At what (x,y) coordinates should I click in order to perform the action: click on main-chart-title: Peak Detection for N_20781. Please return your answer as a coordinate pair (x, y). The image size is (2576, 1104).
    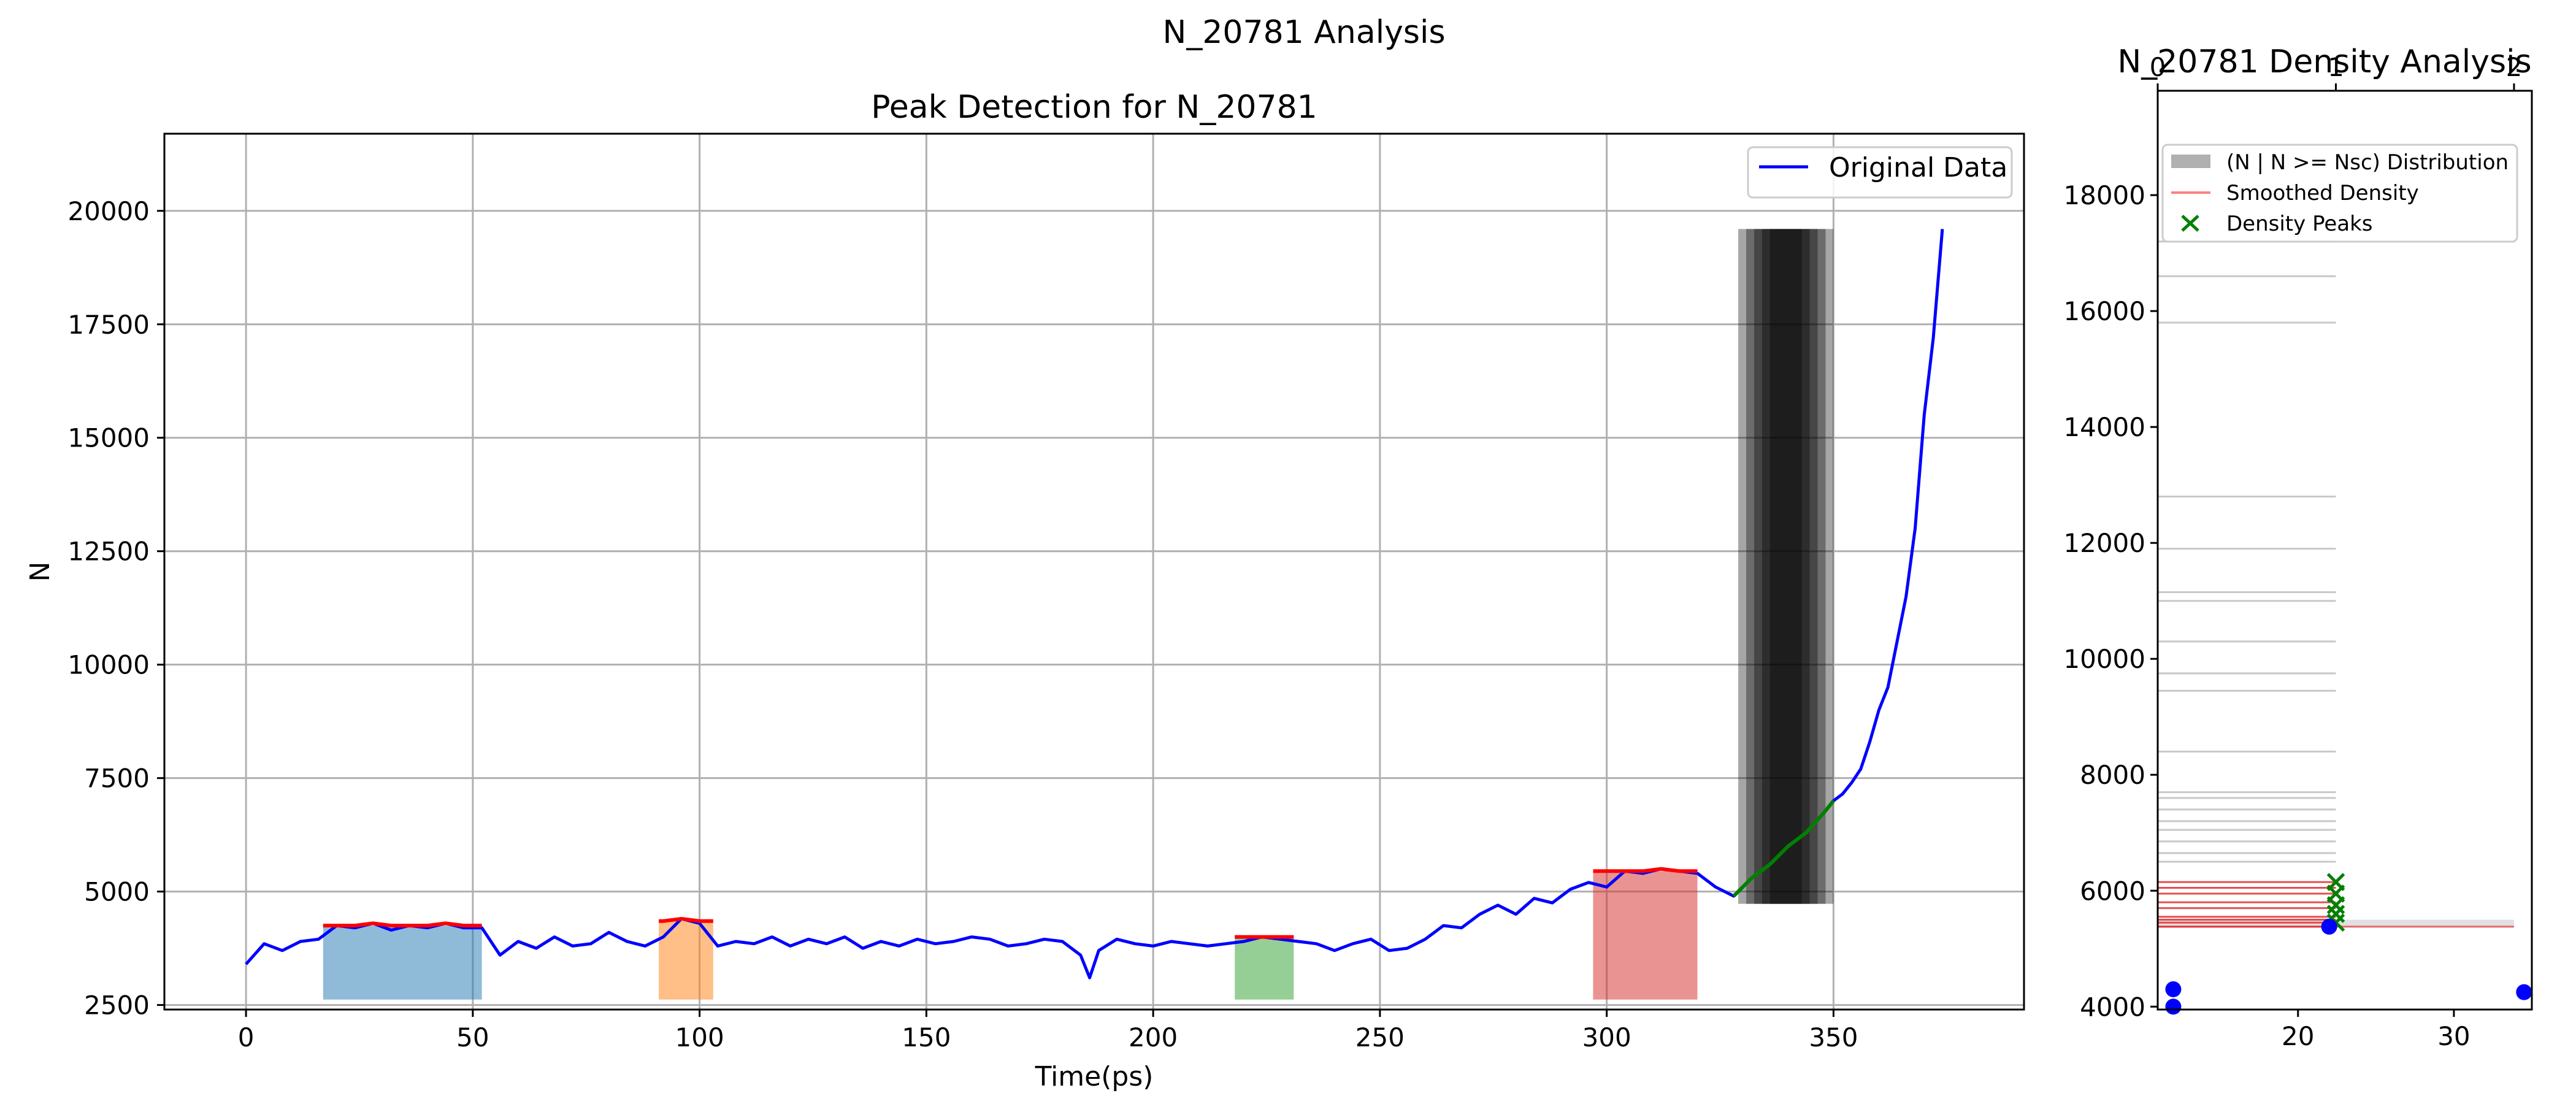
    Looking at the image, I should click on (1094, 107).